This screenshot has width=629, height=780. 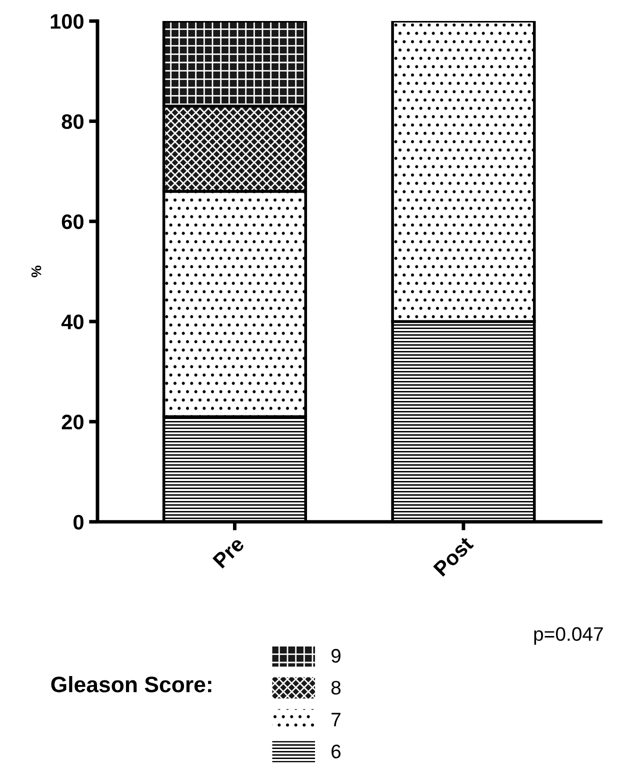 I want to click on legend-label: 9, so click(x=335, y=655).